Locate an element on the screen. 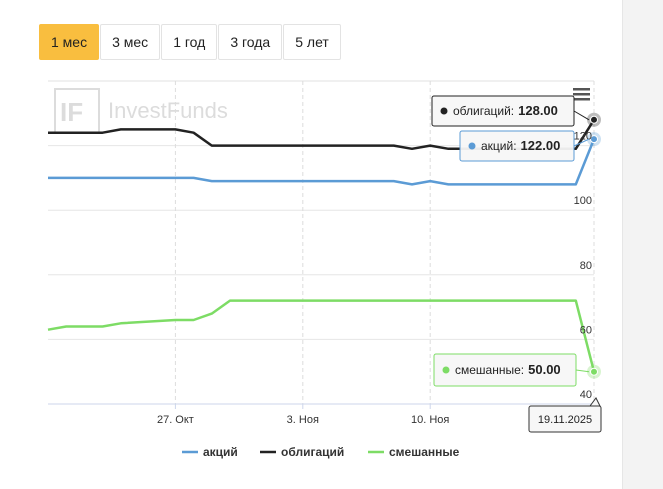  date-tooltip-arrow is located at coordinates (595, 402).